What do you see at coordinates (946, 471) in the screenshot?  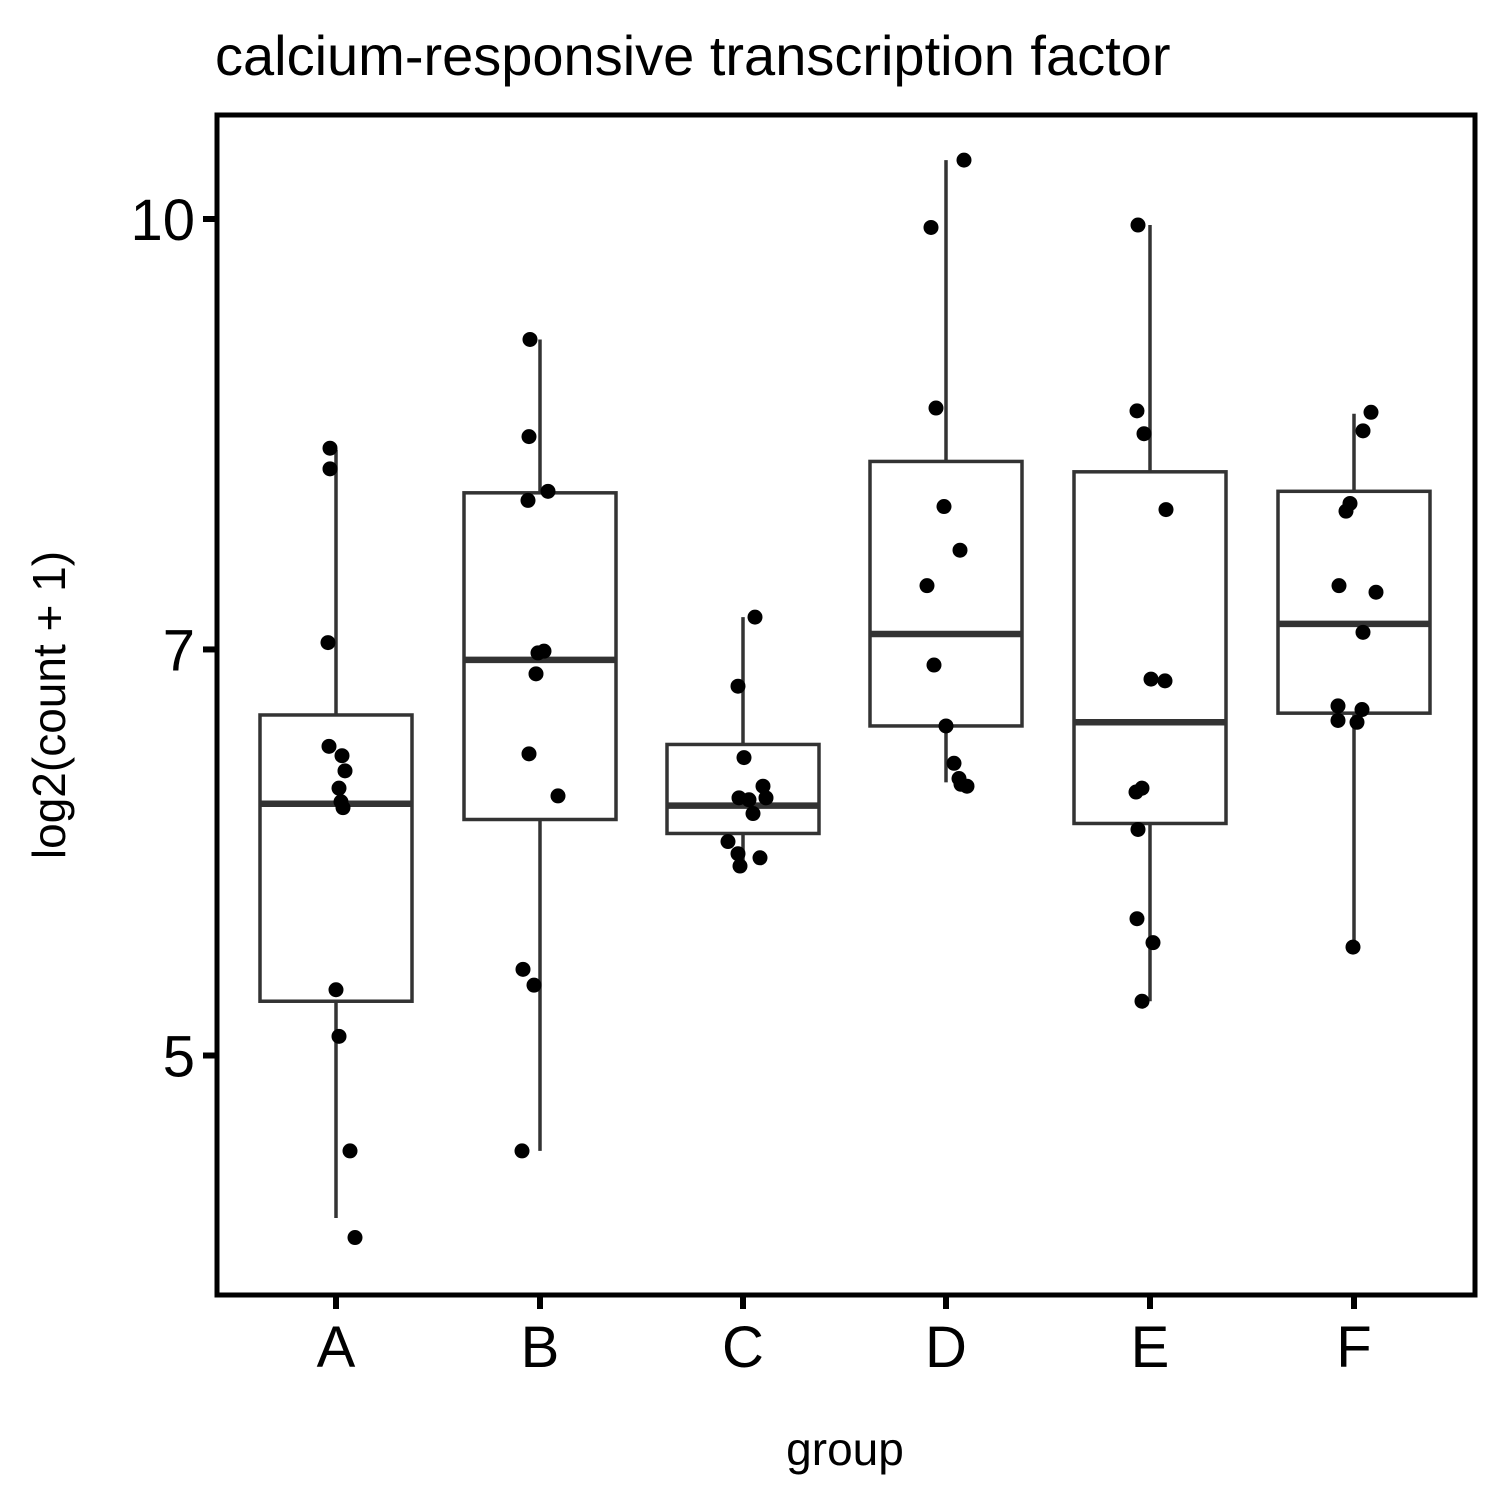 I see `box-group-D` at bounding box center [946, 471].